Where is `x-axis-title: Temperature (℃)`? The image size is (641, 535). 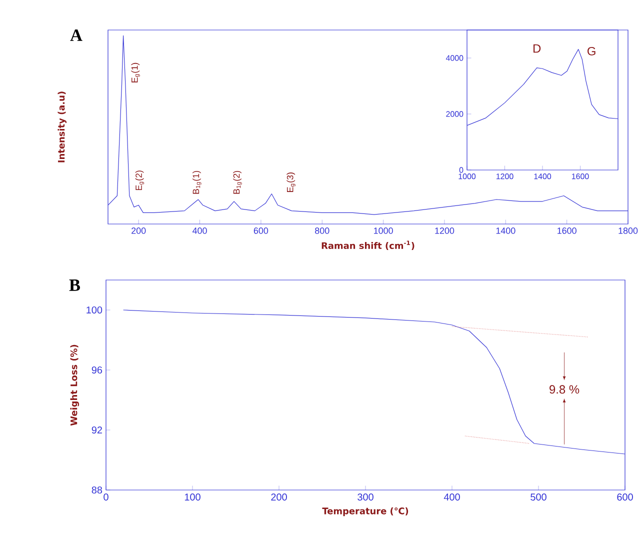
x-axis-title: Temperature (℃) is located at coordinates (365, 511).